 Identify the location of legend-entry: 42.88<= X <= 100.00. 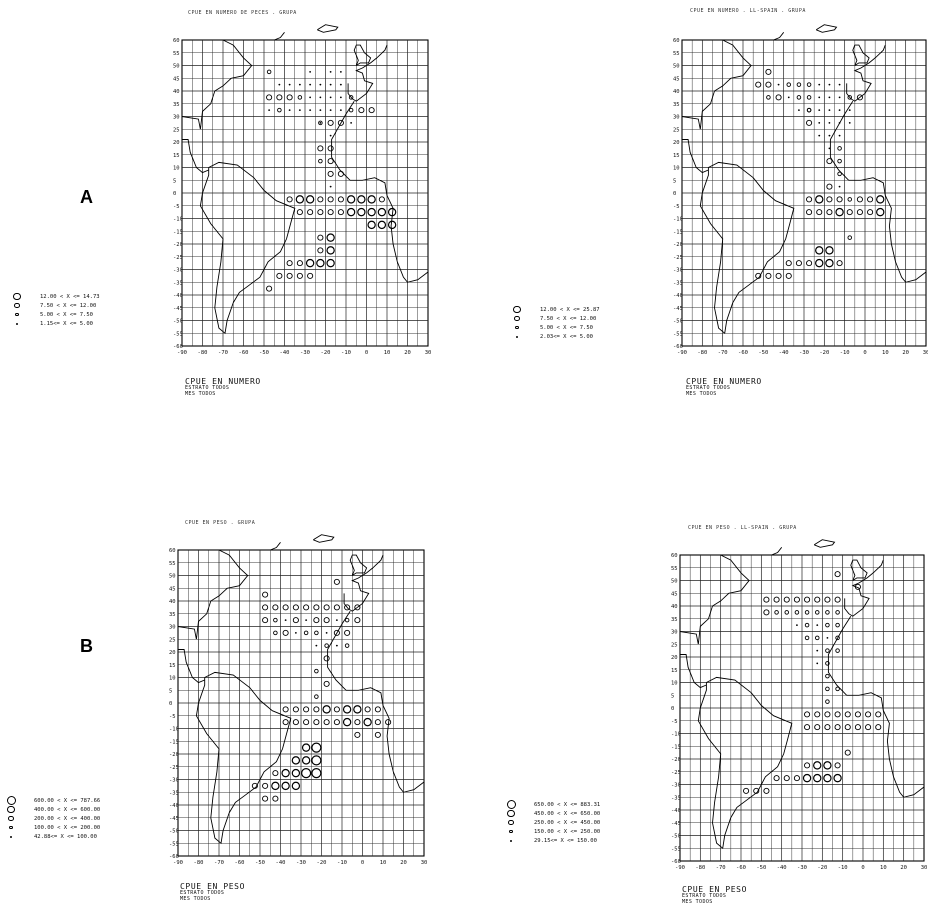
(52, 836).